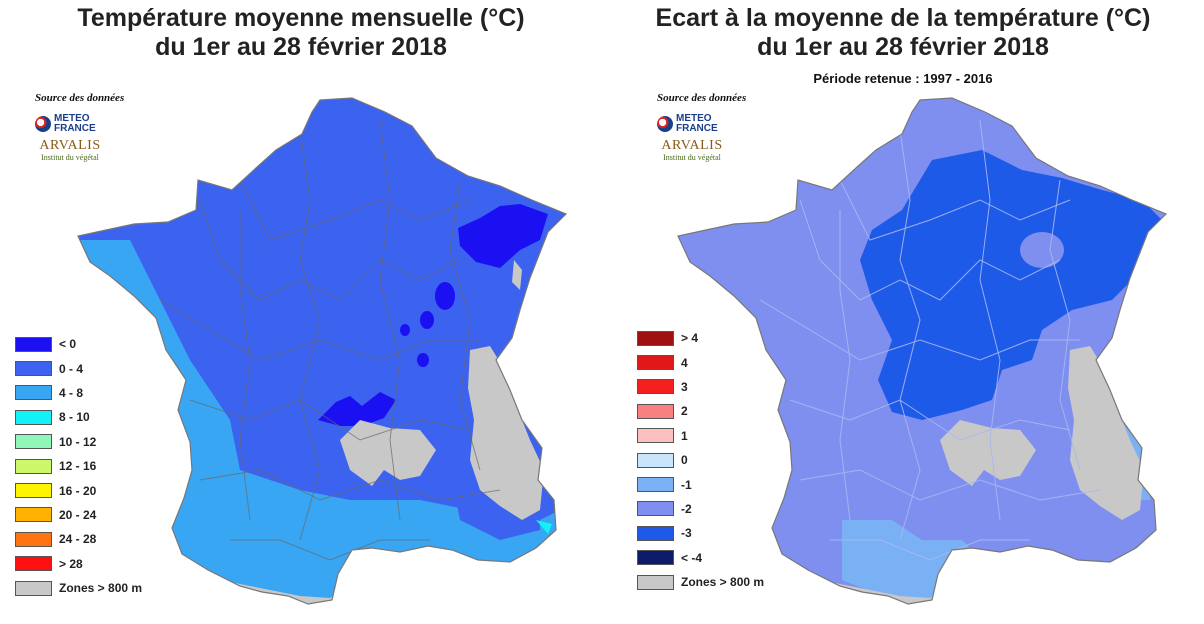  I want to click on zone-below-0-northeast, so click(503, 236).